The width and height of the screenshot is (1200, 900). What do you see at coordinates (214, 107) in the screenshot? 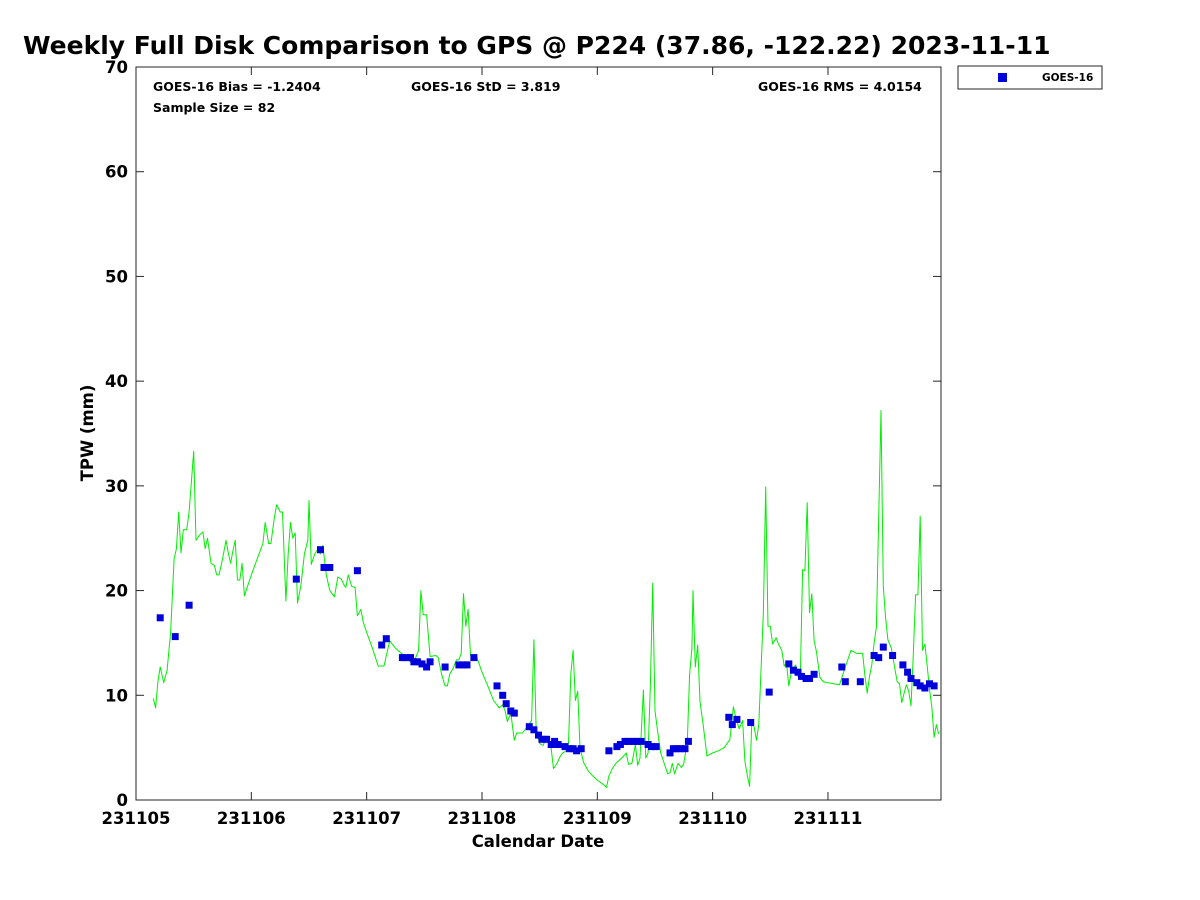
I see `sample-size-stat: Sample Size = 82` at bounding box center [214, 107].